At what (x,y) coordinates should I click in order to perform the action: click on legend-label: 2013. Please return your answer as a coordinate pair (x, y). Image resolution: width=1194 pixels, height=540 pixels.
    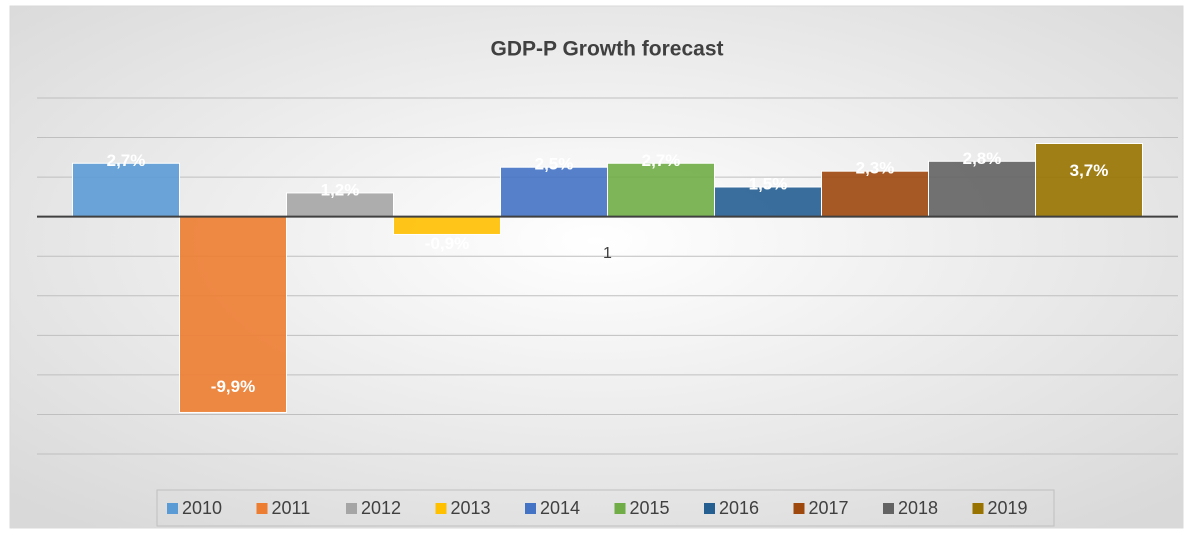
    Looking at the image, I should click on (471, 508).